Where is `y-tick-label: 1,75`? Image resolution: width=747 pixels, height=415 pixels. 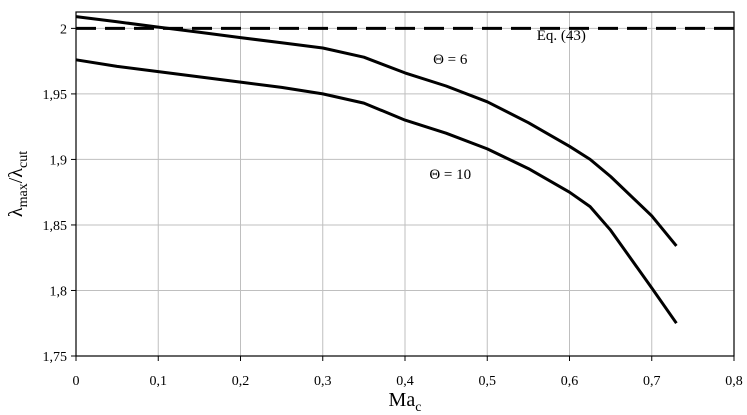
y-tick-label: 1,75 is located at coordinates (55, 357).